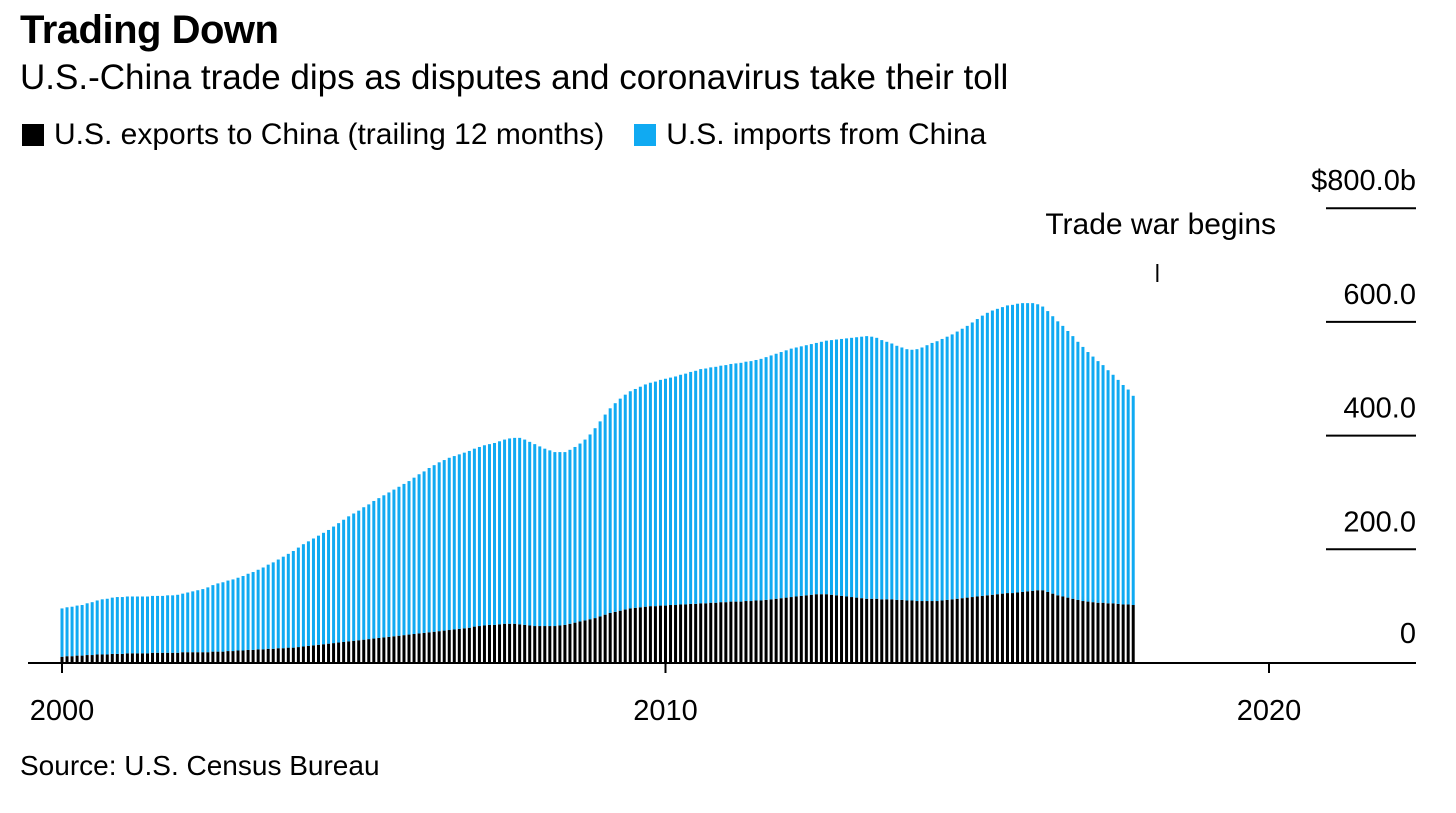 The height and width of the screenshot is (813, 1456). I want to click on legend-label-imports: U.S. imports from China, so click(826, 134).